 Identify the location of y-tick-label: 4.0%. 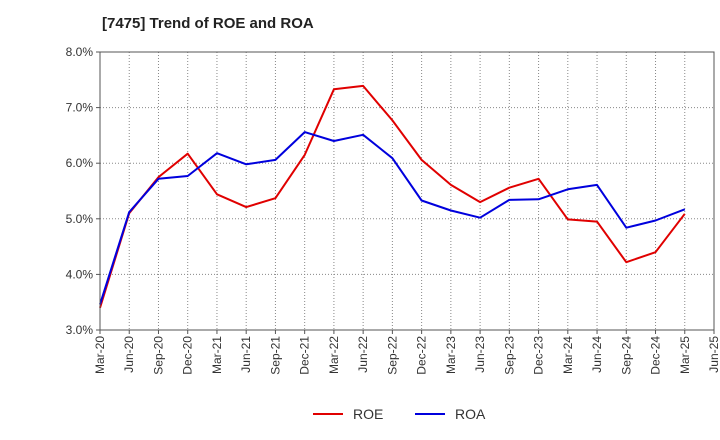
(80, 274).